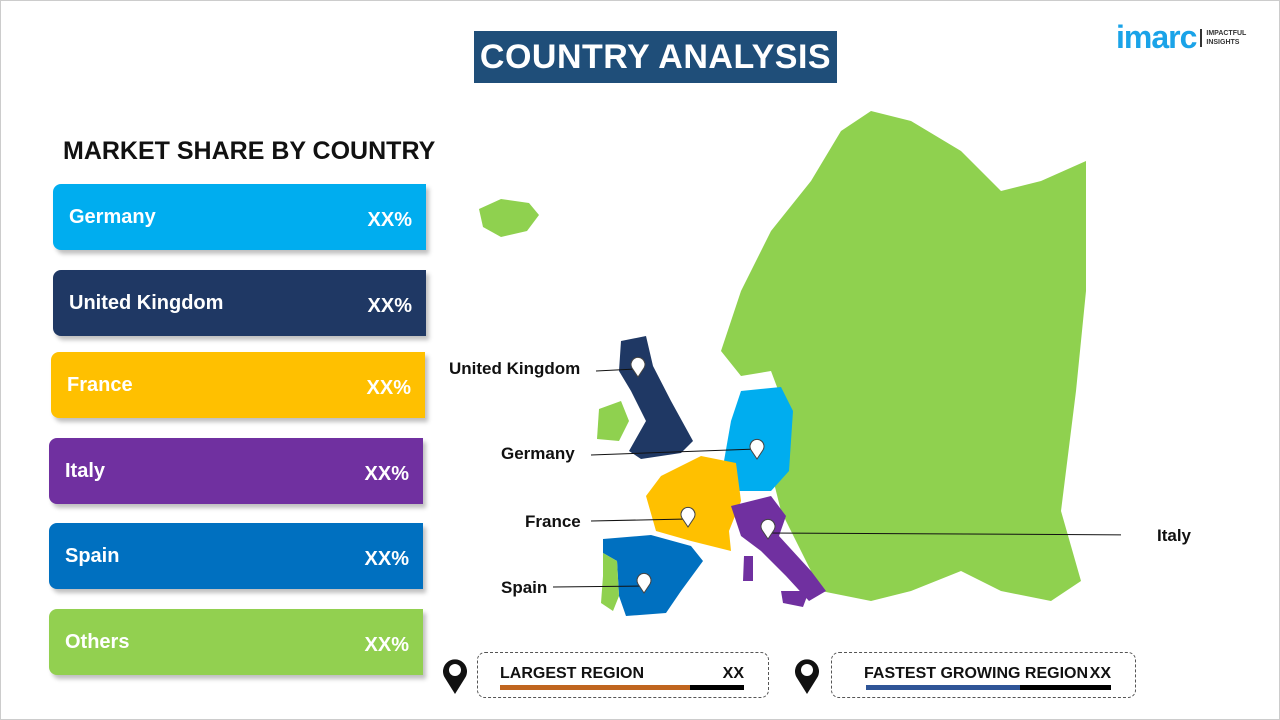 This screenshot has width=1280, height=720. I want to click on region-ireland, so click(613, 421).